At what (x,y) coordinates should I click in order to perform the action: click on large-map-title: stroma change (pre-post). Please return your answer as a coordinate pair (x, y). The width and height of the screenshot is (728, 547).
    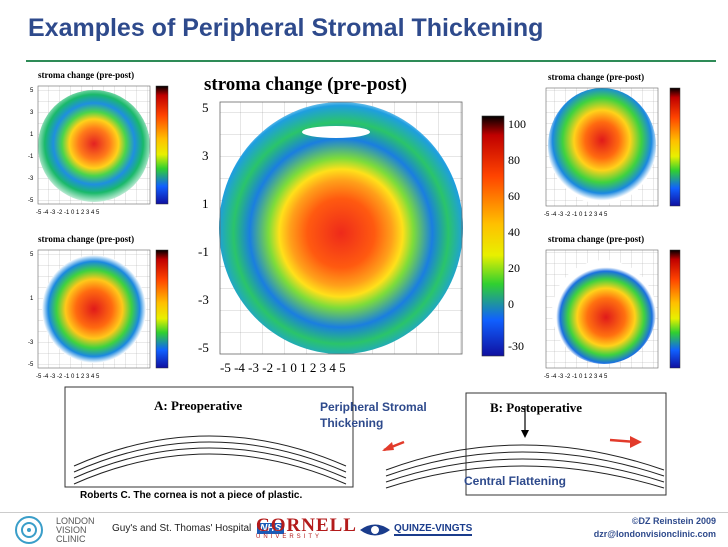
    Looking at the image, I should click on (305, 84).